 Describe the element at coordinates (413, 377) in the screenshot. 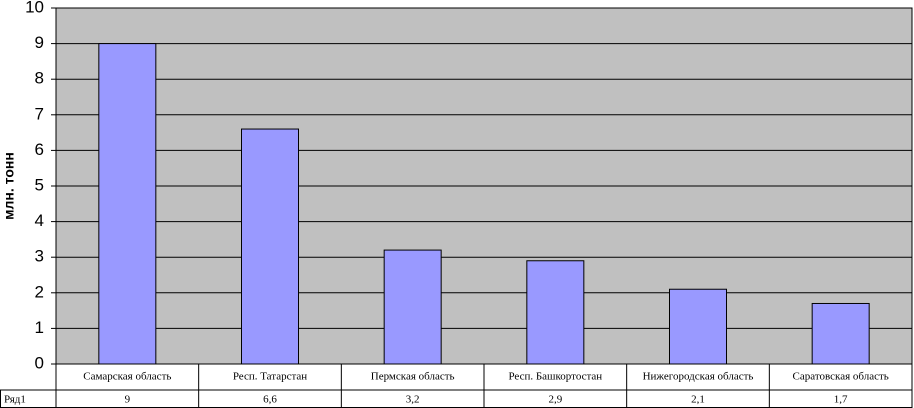

I see `x-tick-label: Пермская область` at that location.